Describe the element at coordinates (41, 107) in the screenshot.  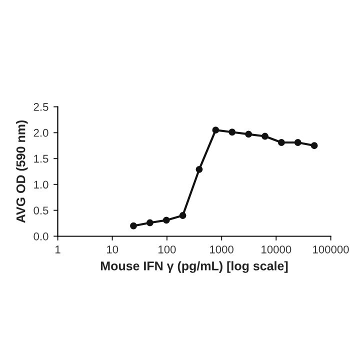
I see `y-tick-label: 2.5` at that location.